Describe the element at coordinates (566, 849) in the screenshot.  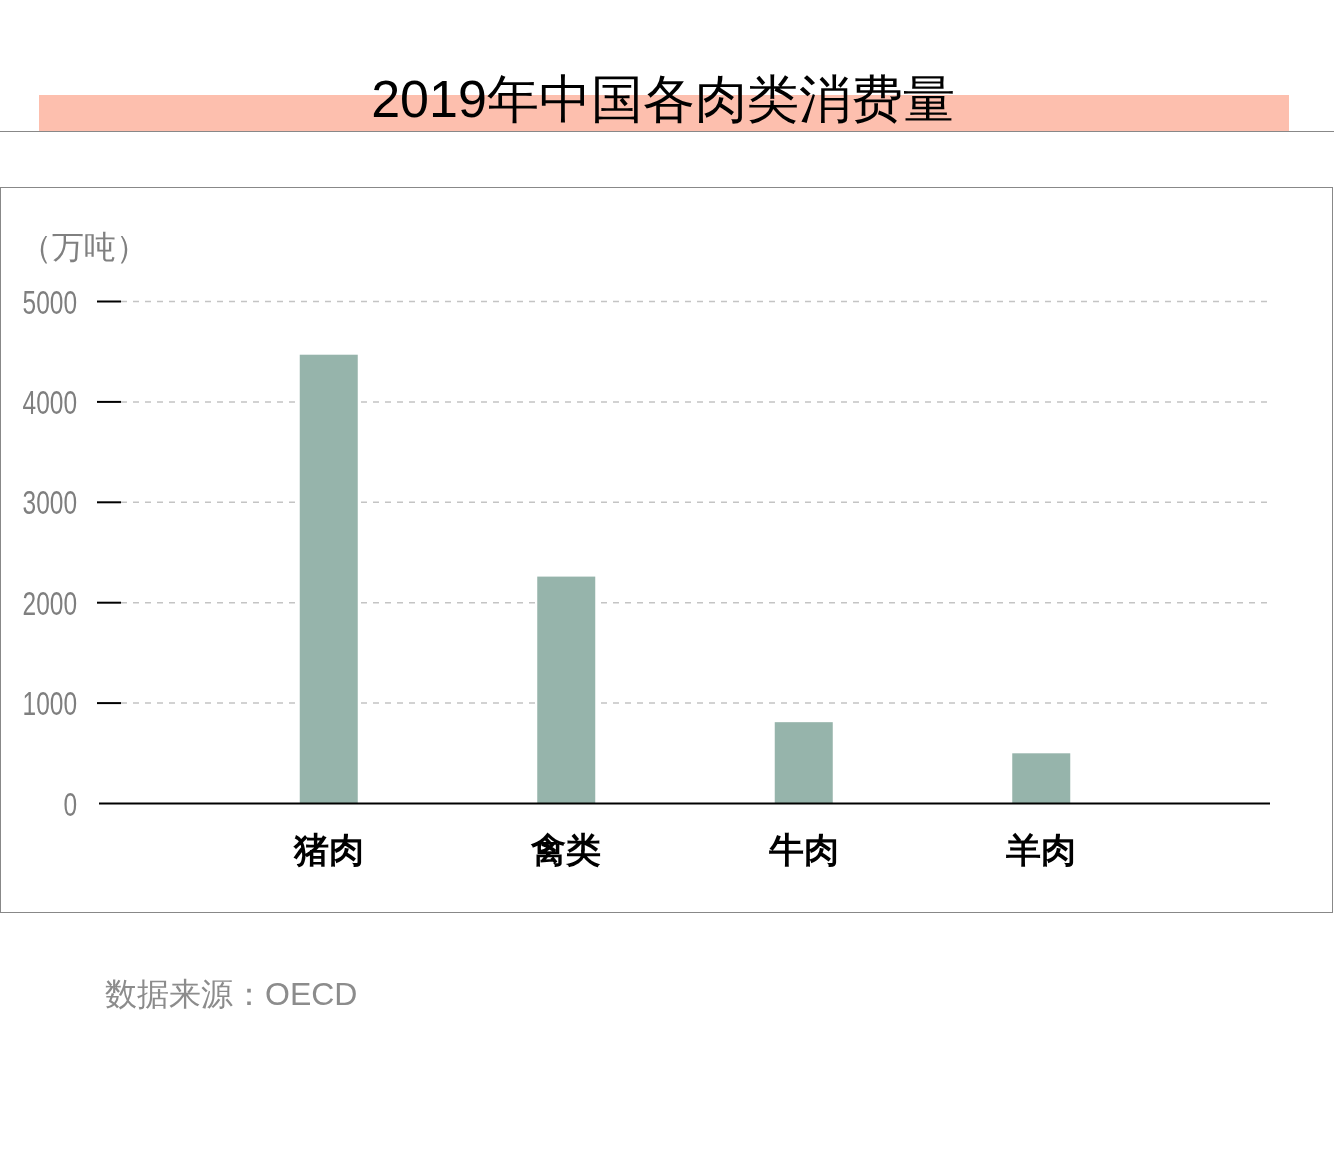
I see `x-tick-label: 禽类` at that location.